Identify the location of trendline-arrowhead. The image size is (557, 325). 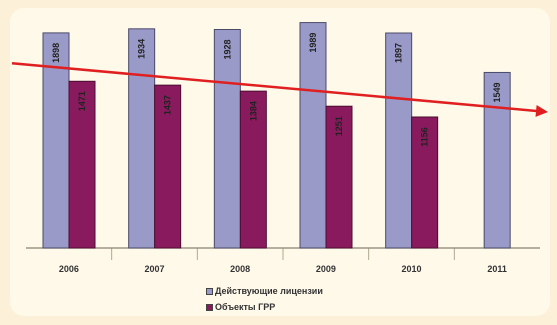
(541, 110).